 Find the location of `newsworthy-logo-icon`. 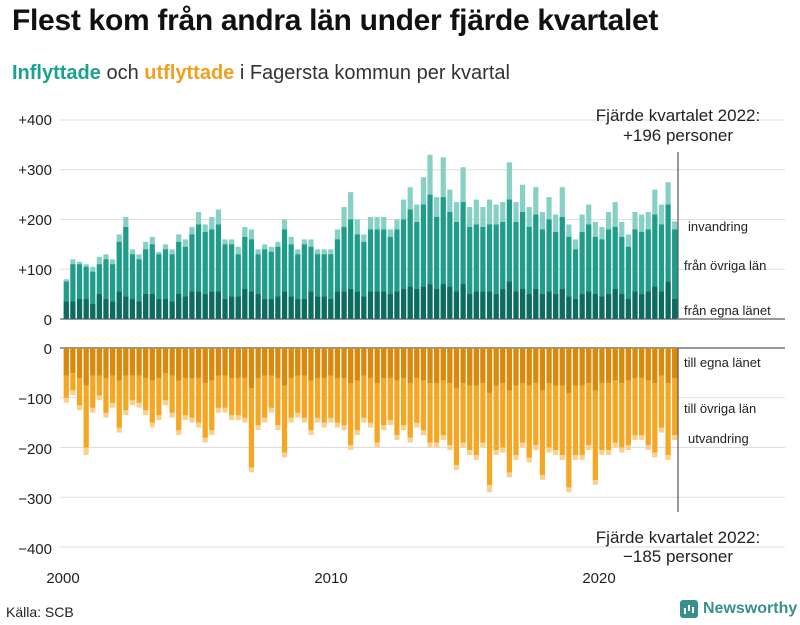

newsworthy-logo-icon is located at coordinates (689, 609).